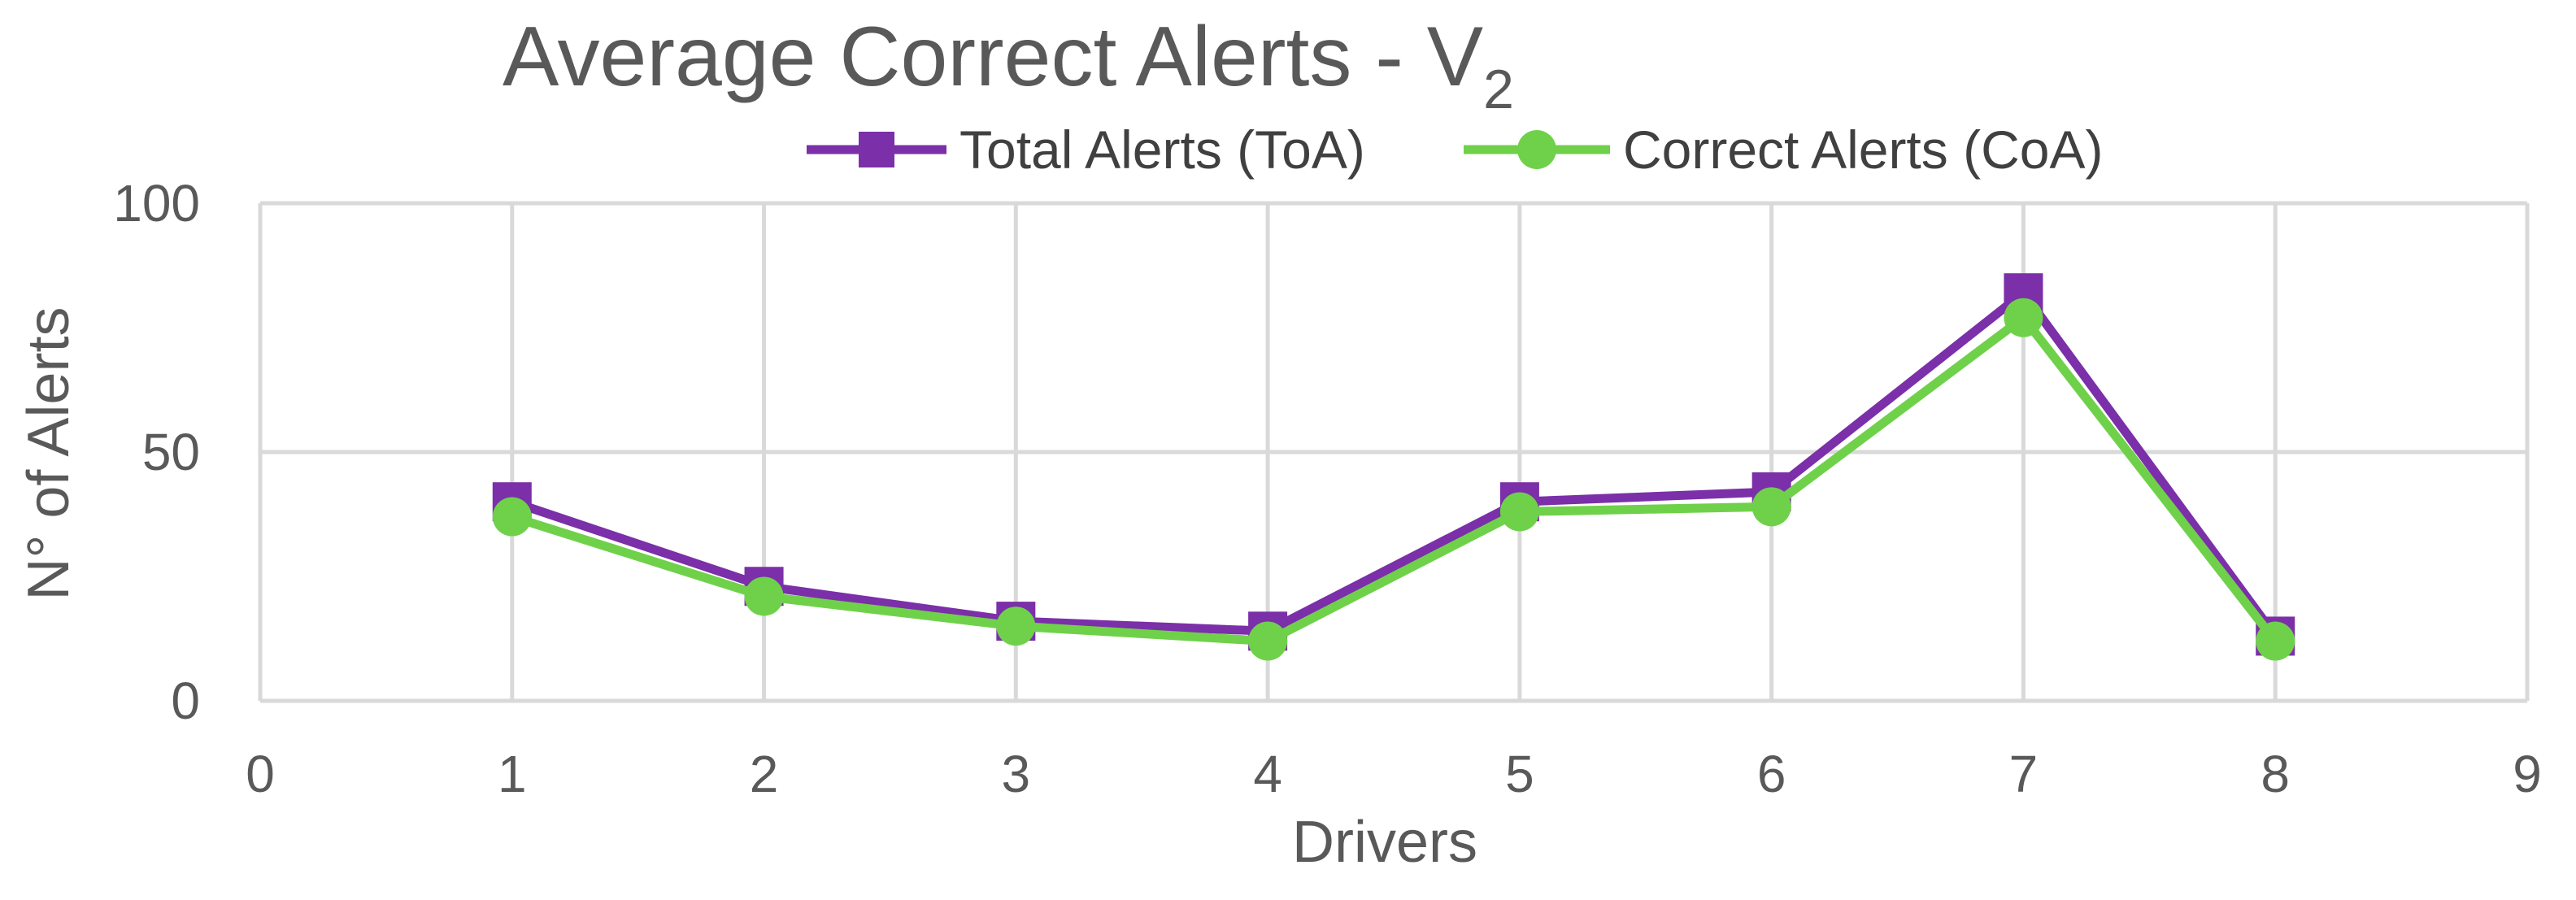  What do you see at coordinates (1499, 89) in the screenshot?
I see `chart-title-subscript: 2` at bounding box center [1499, 89].